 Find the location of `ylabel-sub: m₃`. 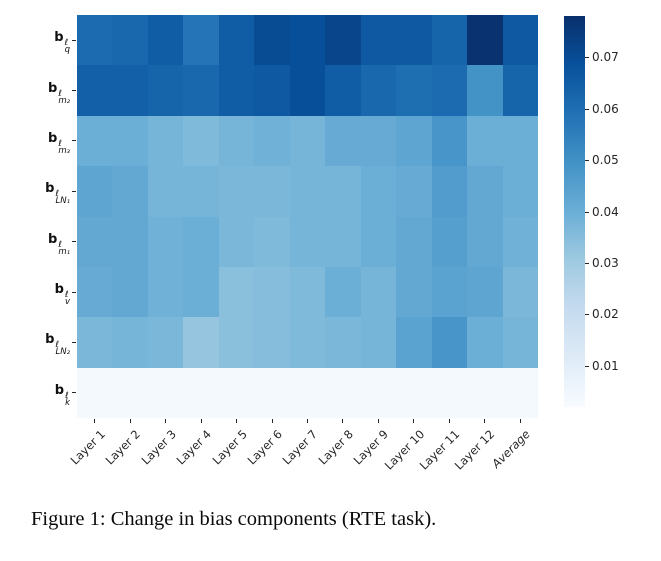

ylabel-sub: m₃ is located at coordinates (64, 150).